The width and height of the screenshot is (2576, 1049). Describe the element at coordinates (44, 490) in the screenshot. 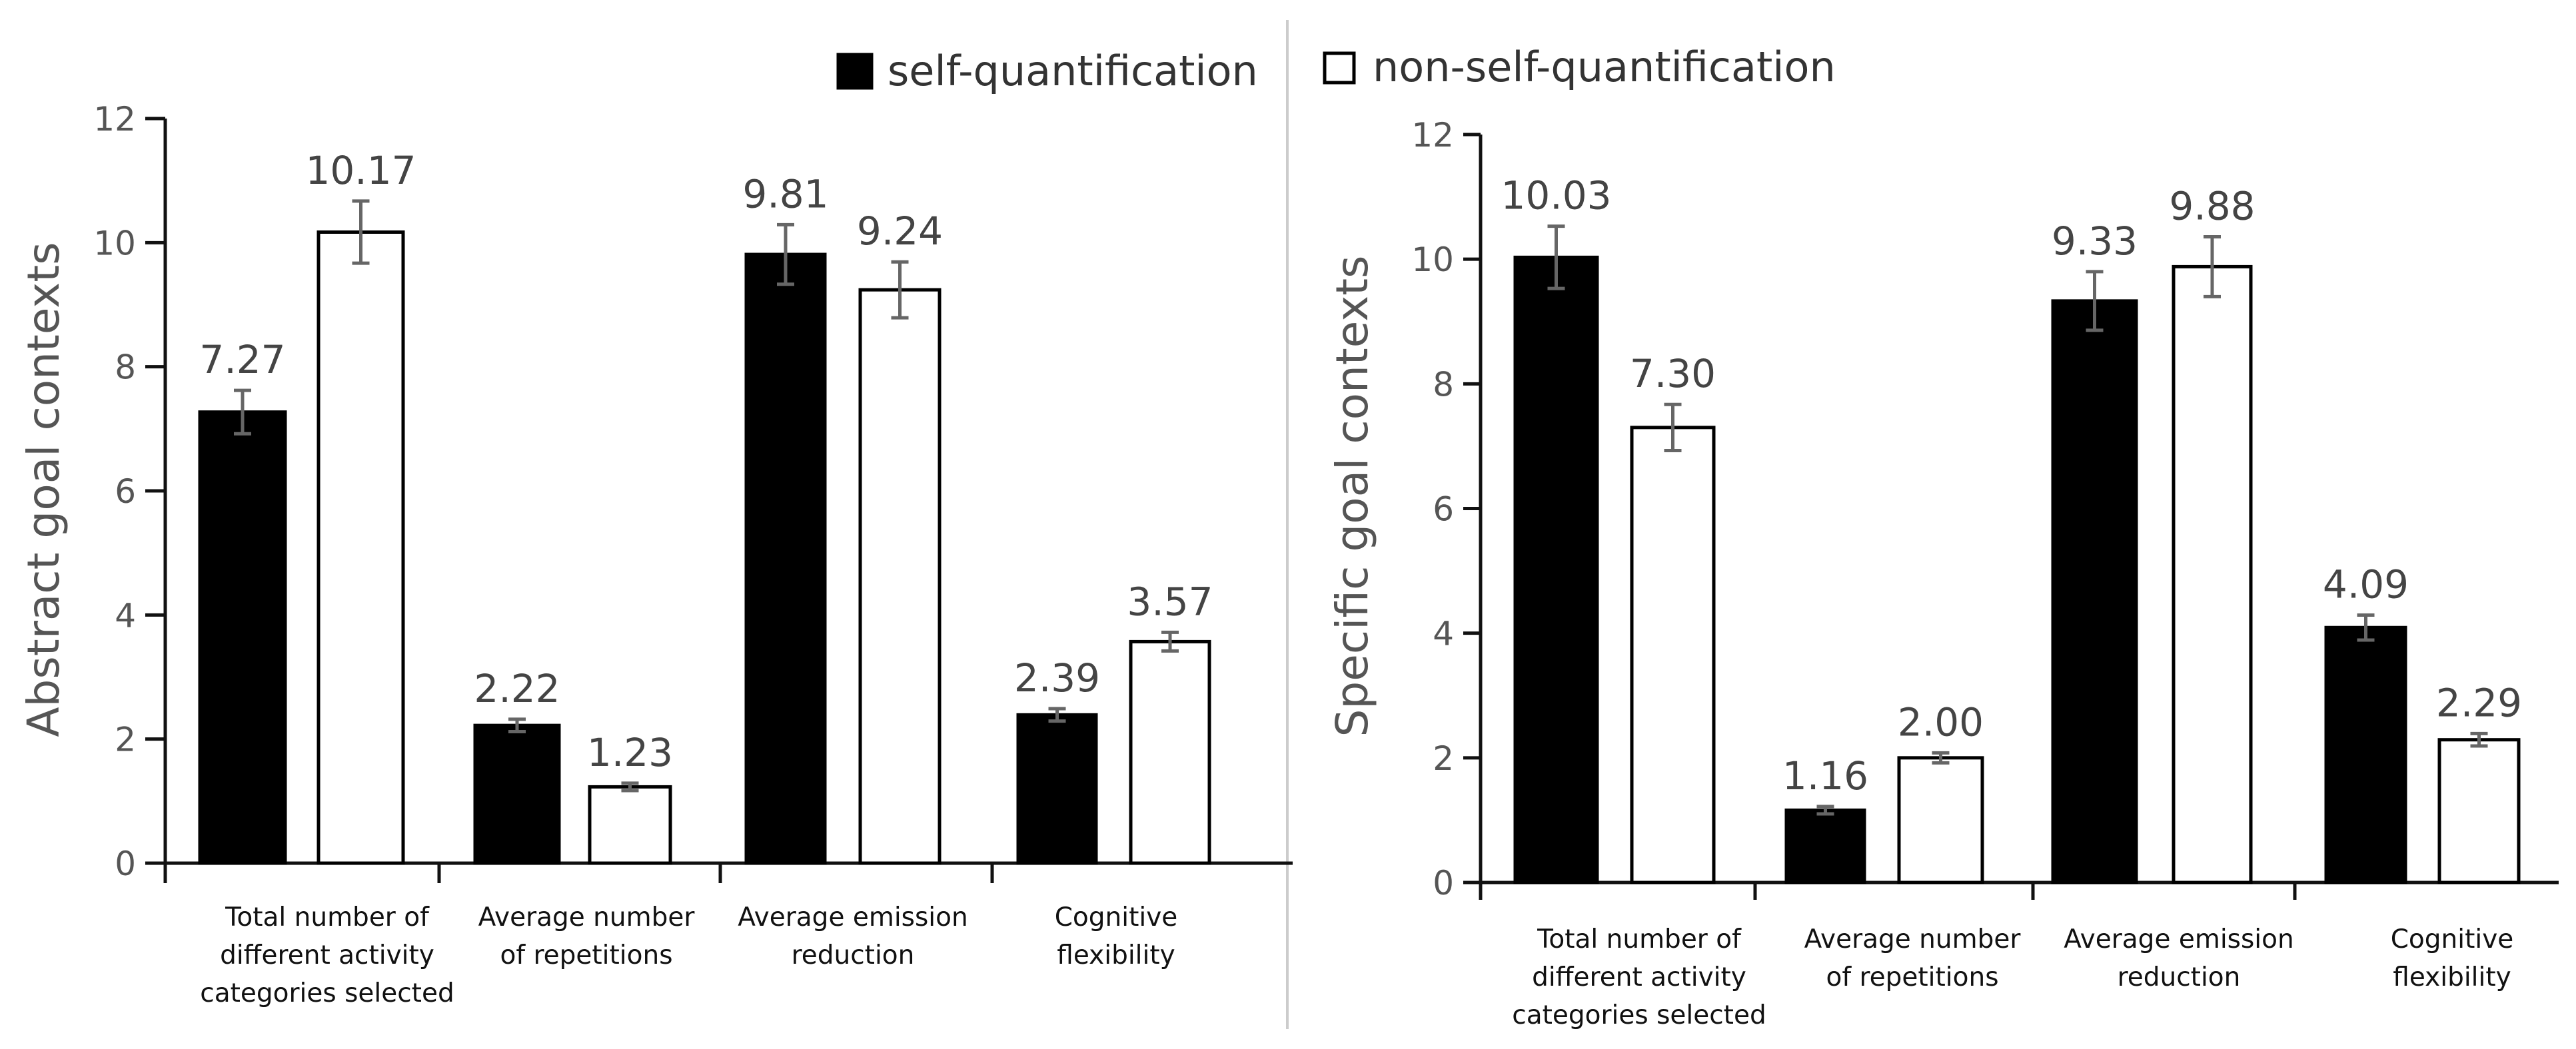

I see `y-axis-label: Abstract goal contexts` at that location.